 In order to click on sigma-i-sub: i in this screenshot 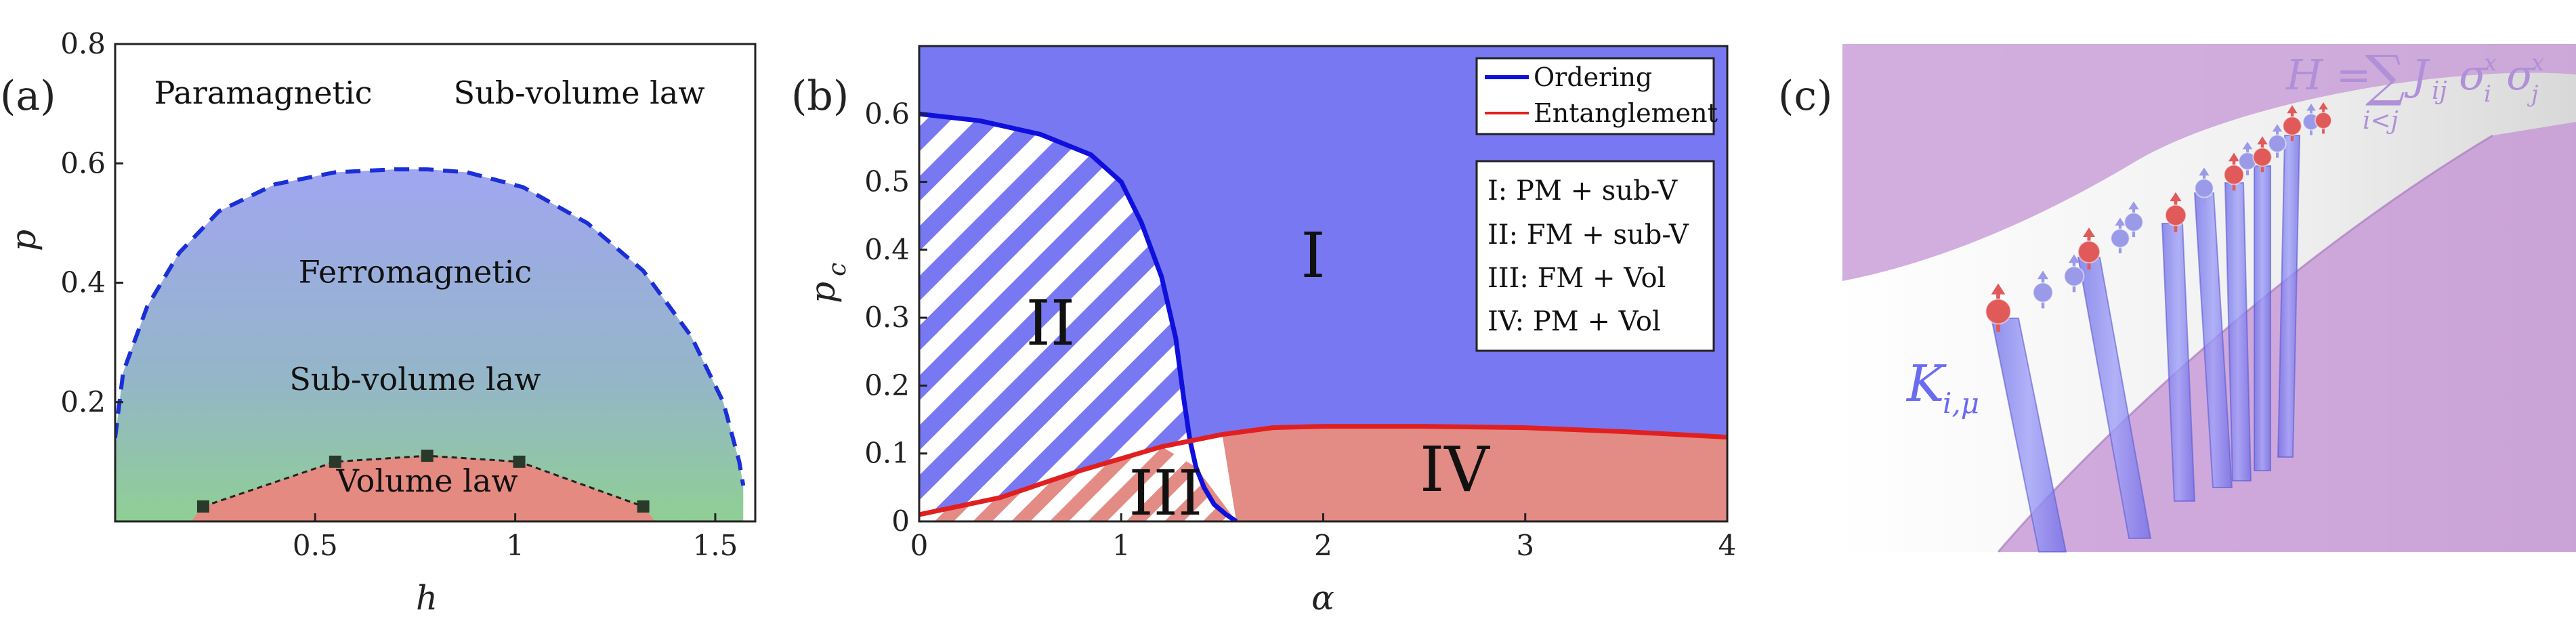, I will do `click(2487, 94)`.